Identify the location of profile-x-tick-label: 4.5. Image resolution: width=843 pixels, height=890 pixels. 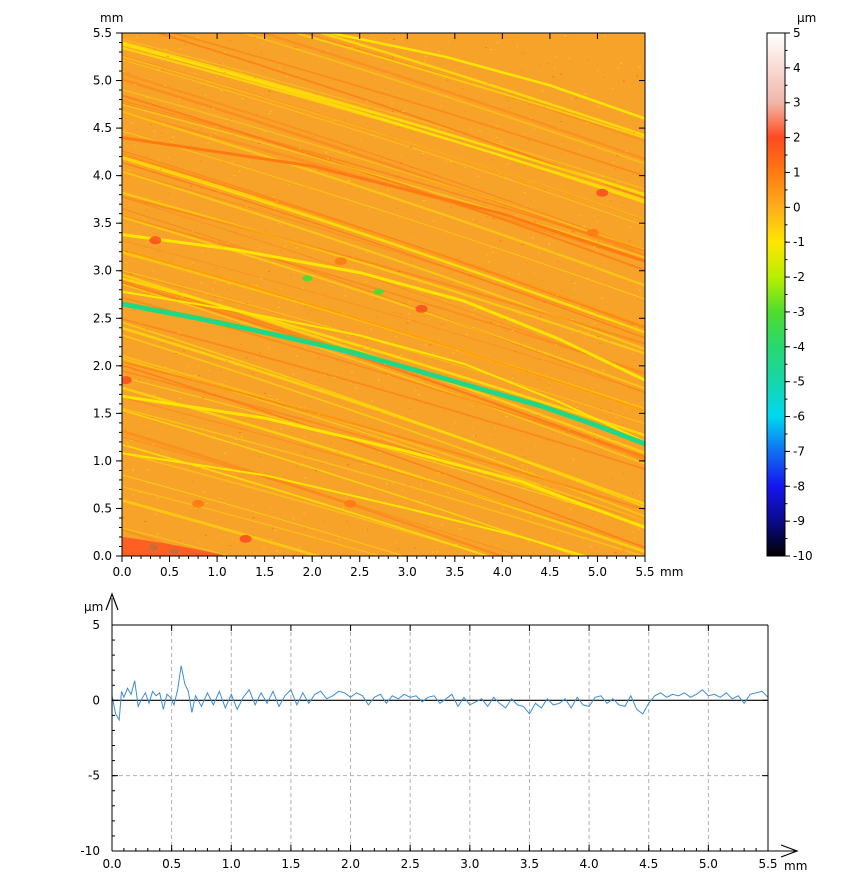
(648, 864).